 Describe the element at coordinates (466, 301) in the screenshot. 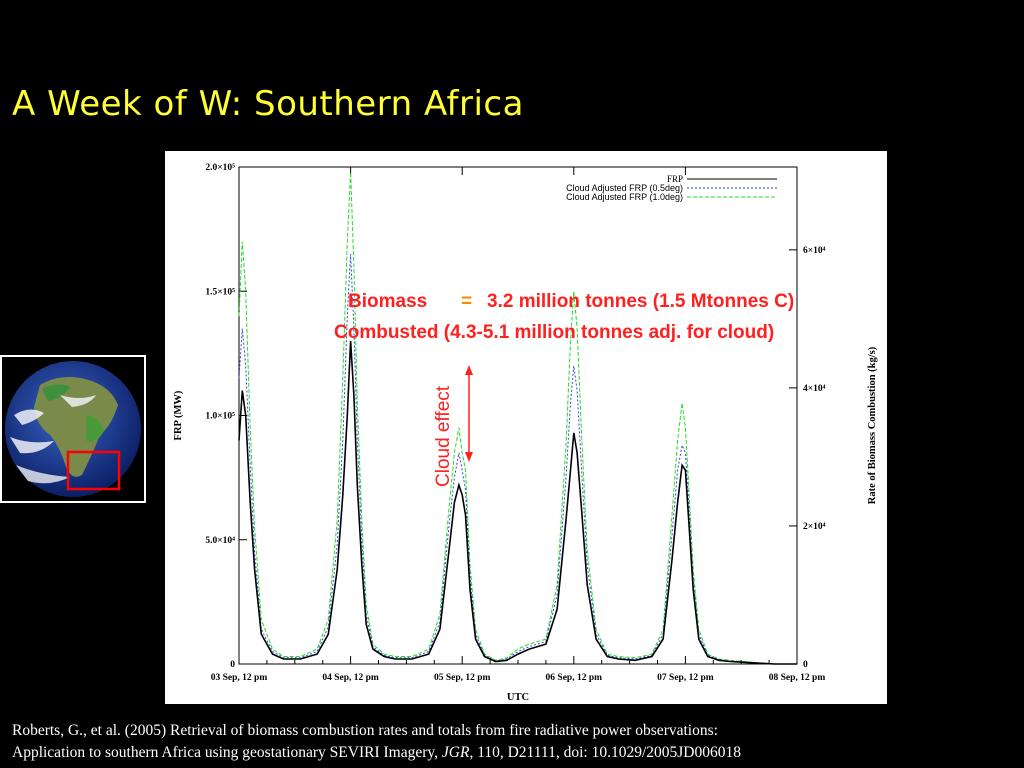

I see `equals-sign: =` at that location.